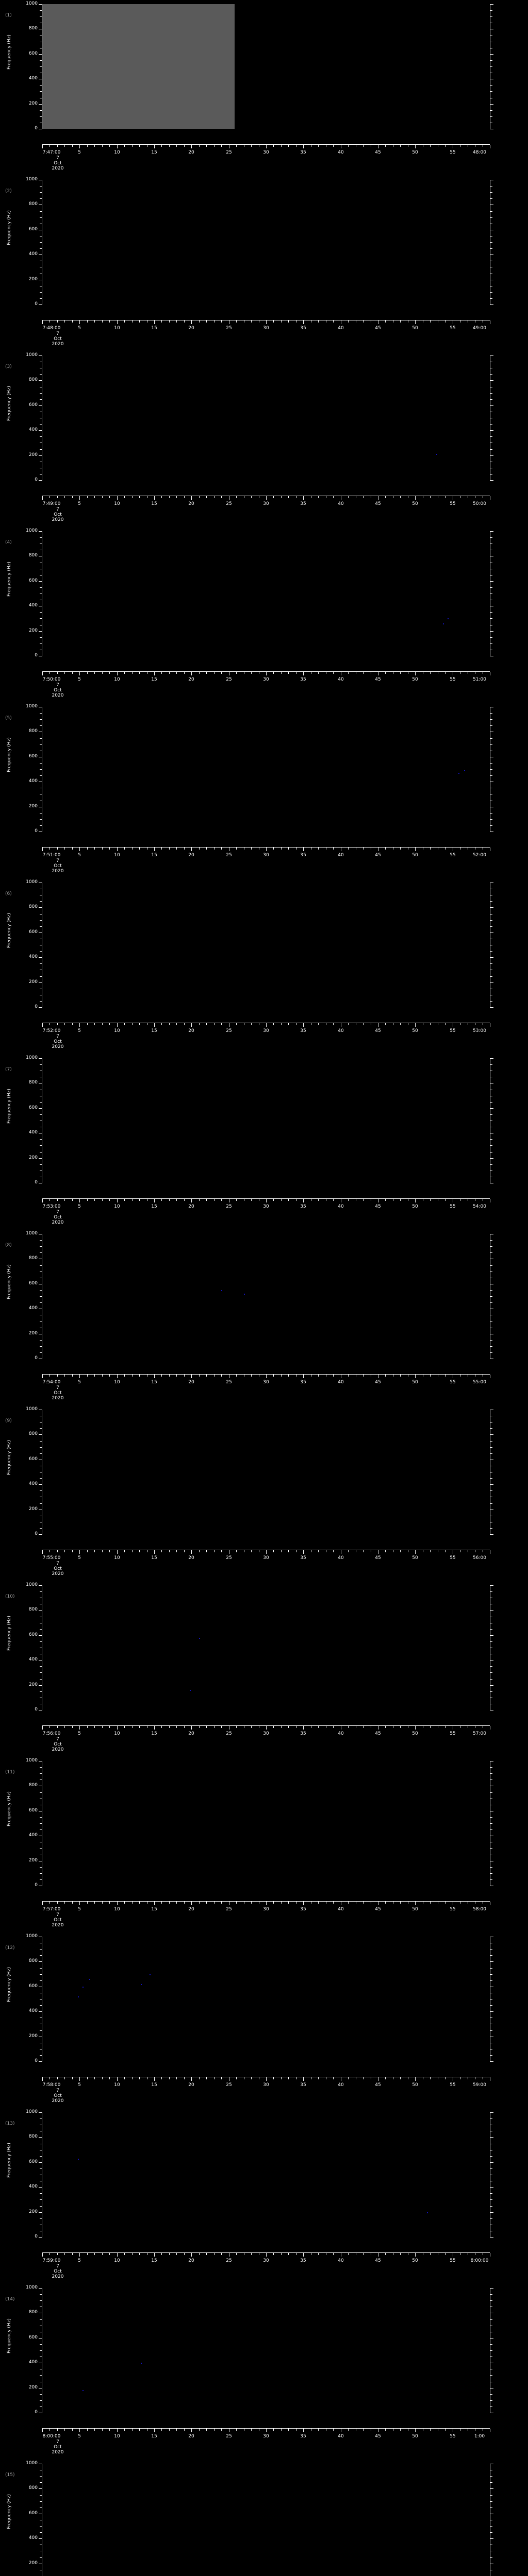 This screenshot has height=2576, width=528. What do you see at coordinates (266, 945) in the screenshot?
I see `plot-background` at bounding box center [266, 945].